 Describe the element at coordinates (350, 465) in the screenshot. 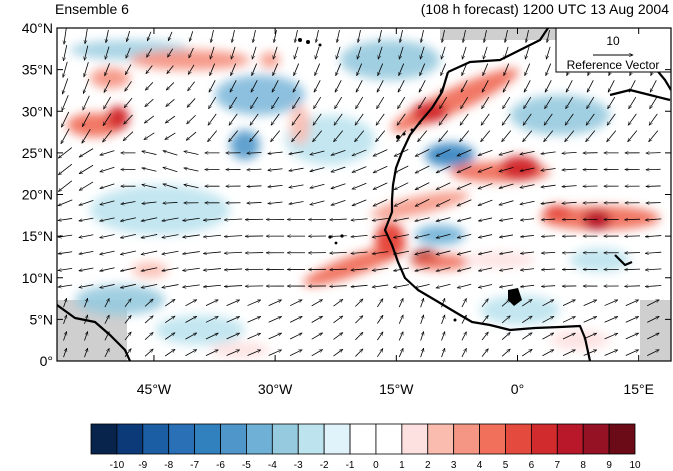

I see `colorbar-label: -1` at that location.